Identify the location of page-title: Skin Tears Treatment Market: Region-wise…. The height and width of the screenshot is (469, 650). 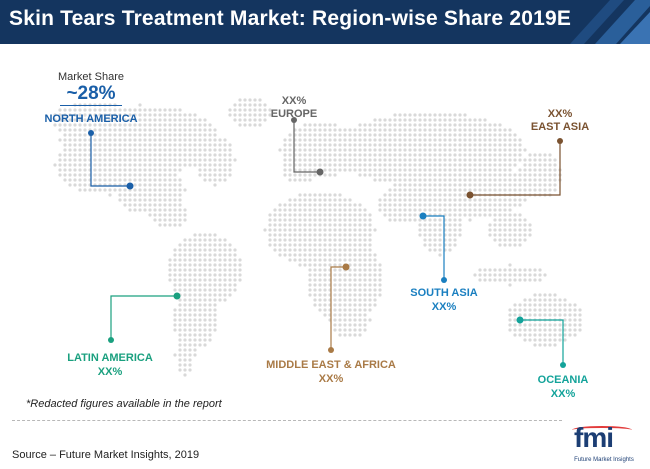
(290, 18).